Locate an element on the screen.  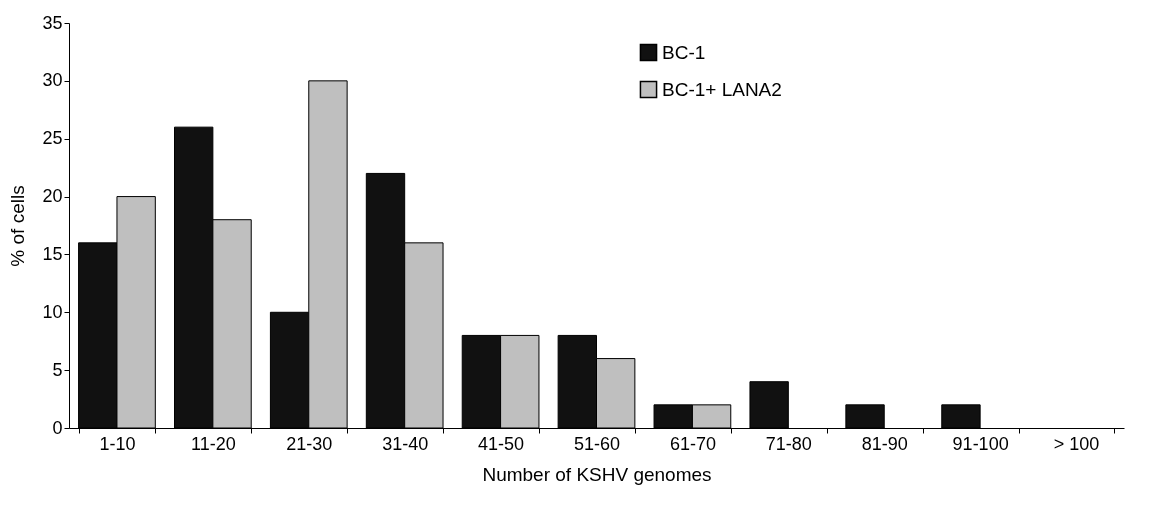
y-tick-label: 20 is located at coordinates (52, 196).